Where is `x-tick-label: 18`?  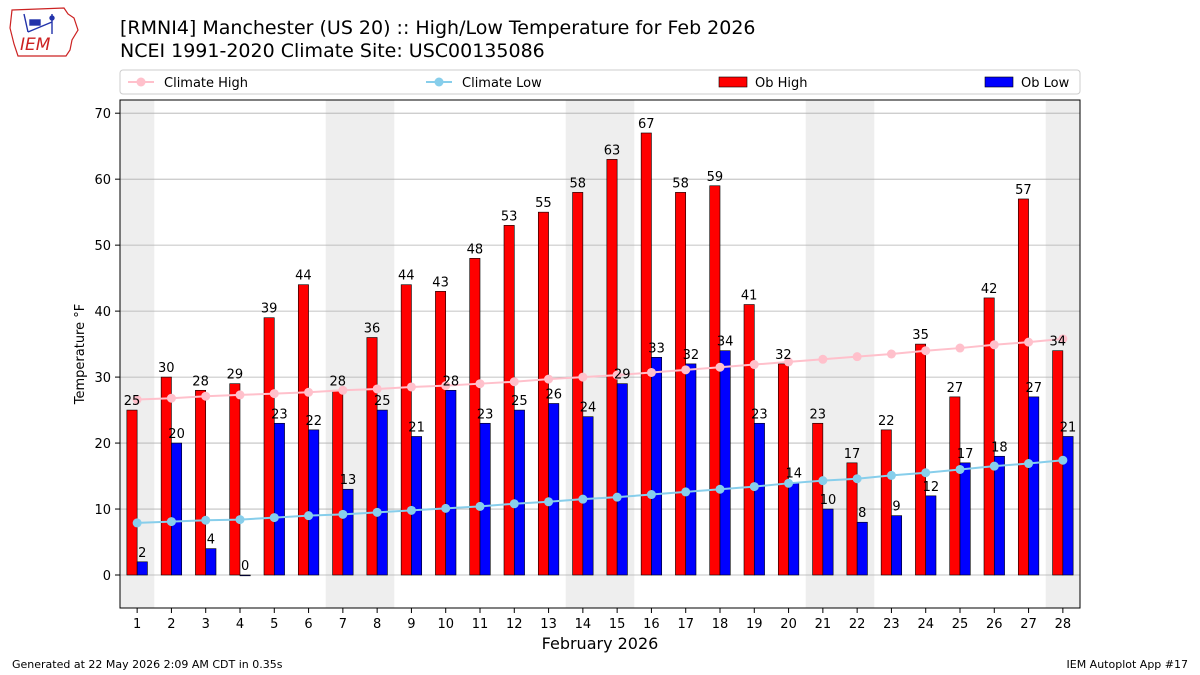
x-tick-label: 18 is located at coordinates (720, 624).